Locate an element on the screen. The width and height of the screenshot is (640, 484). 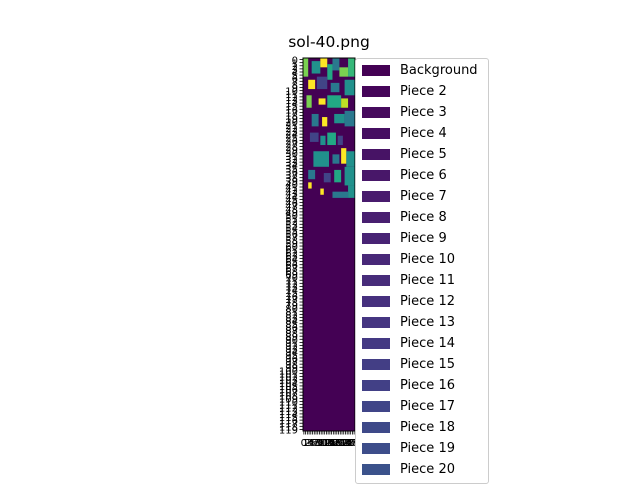
y-tick-label: 41 is located at coordinates (291, 188).